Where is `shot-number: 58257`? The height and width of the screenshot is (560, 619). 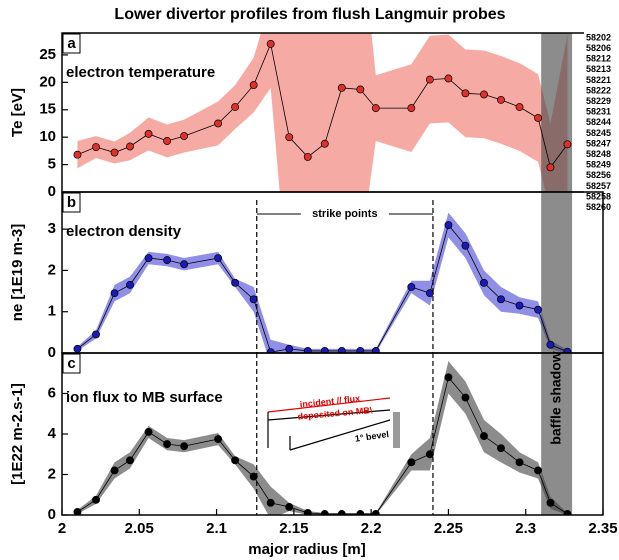
shot-number: 58257 is located at coordinates (598, 186).